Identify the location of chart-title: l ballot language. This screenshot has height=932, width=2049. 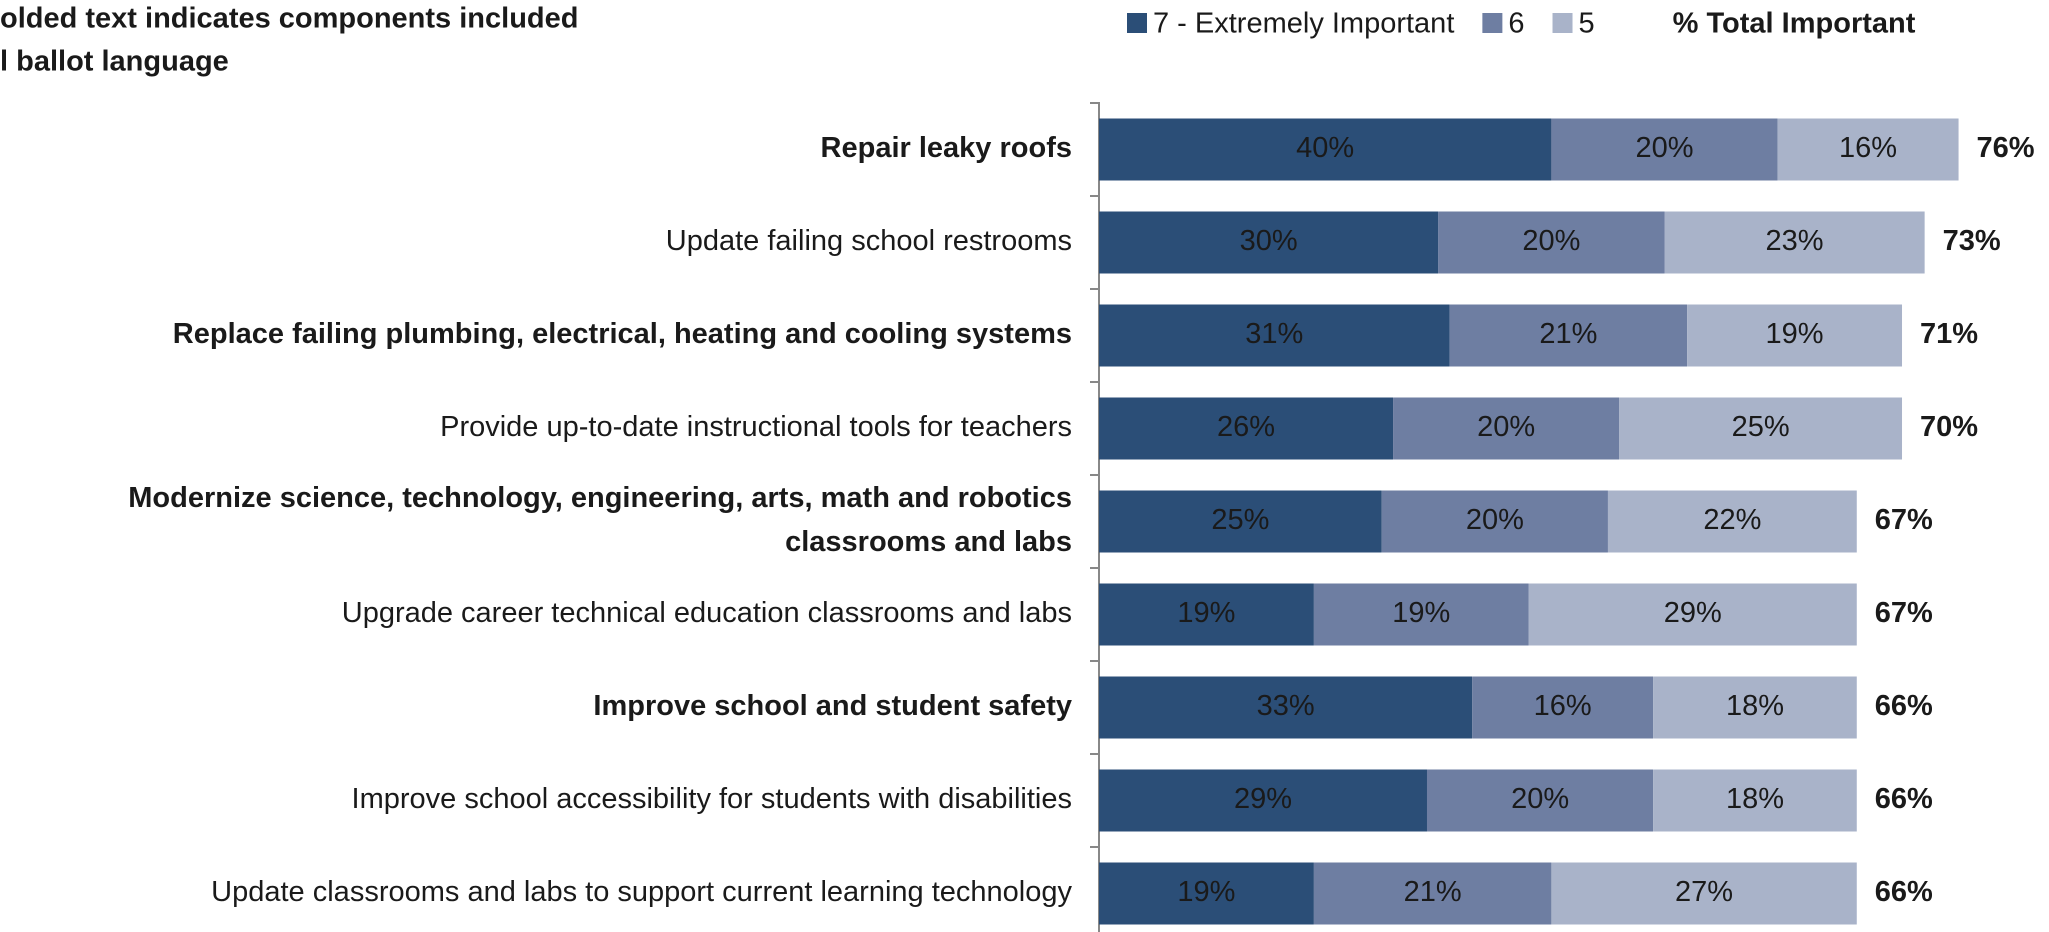
(114, 62).